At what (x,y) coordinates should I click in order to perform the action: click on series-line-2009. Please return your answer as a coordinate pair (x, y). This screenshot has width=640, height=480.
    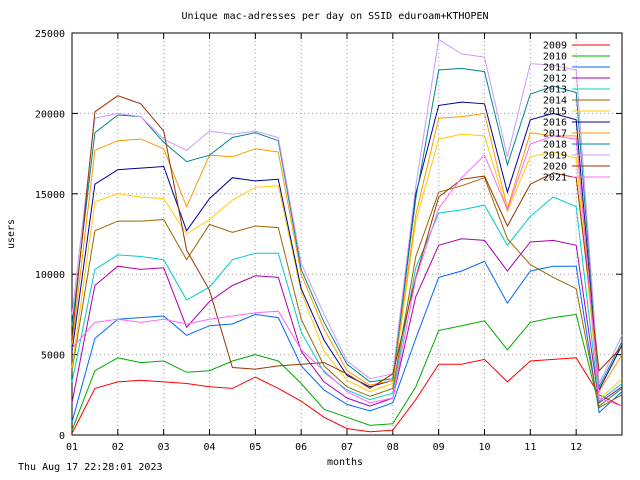
    Looking at the image, I should click on (347, 395).